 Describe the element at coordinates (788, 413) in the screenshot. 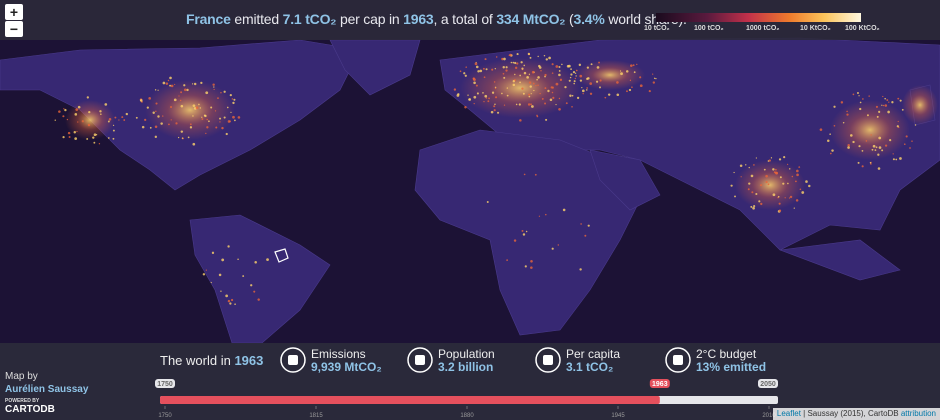

I see `leaflet-link: Leaflet` at that location.